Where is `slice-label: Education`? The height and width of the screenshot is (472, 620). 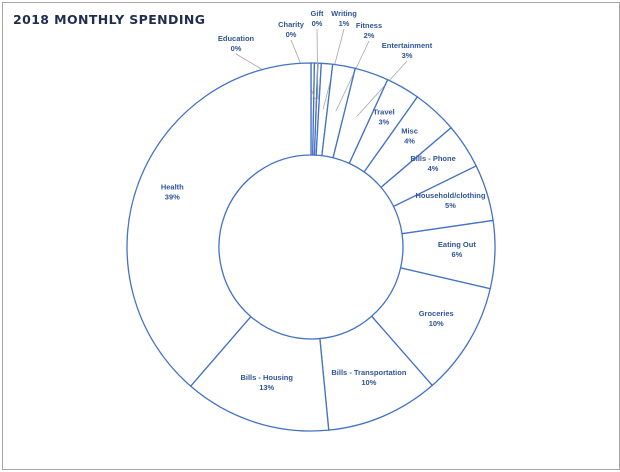
slice-label: Education is located at coordinates (236, 38).